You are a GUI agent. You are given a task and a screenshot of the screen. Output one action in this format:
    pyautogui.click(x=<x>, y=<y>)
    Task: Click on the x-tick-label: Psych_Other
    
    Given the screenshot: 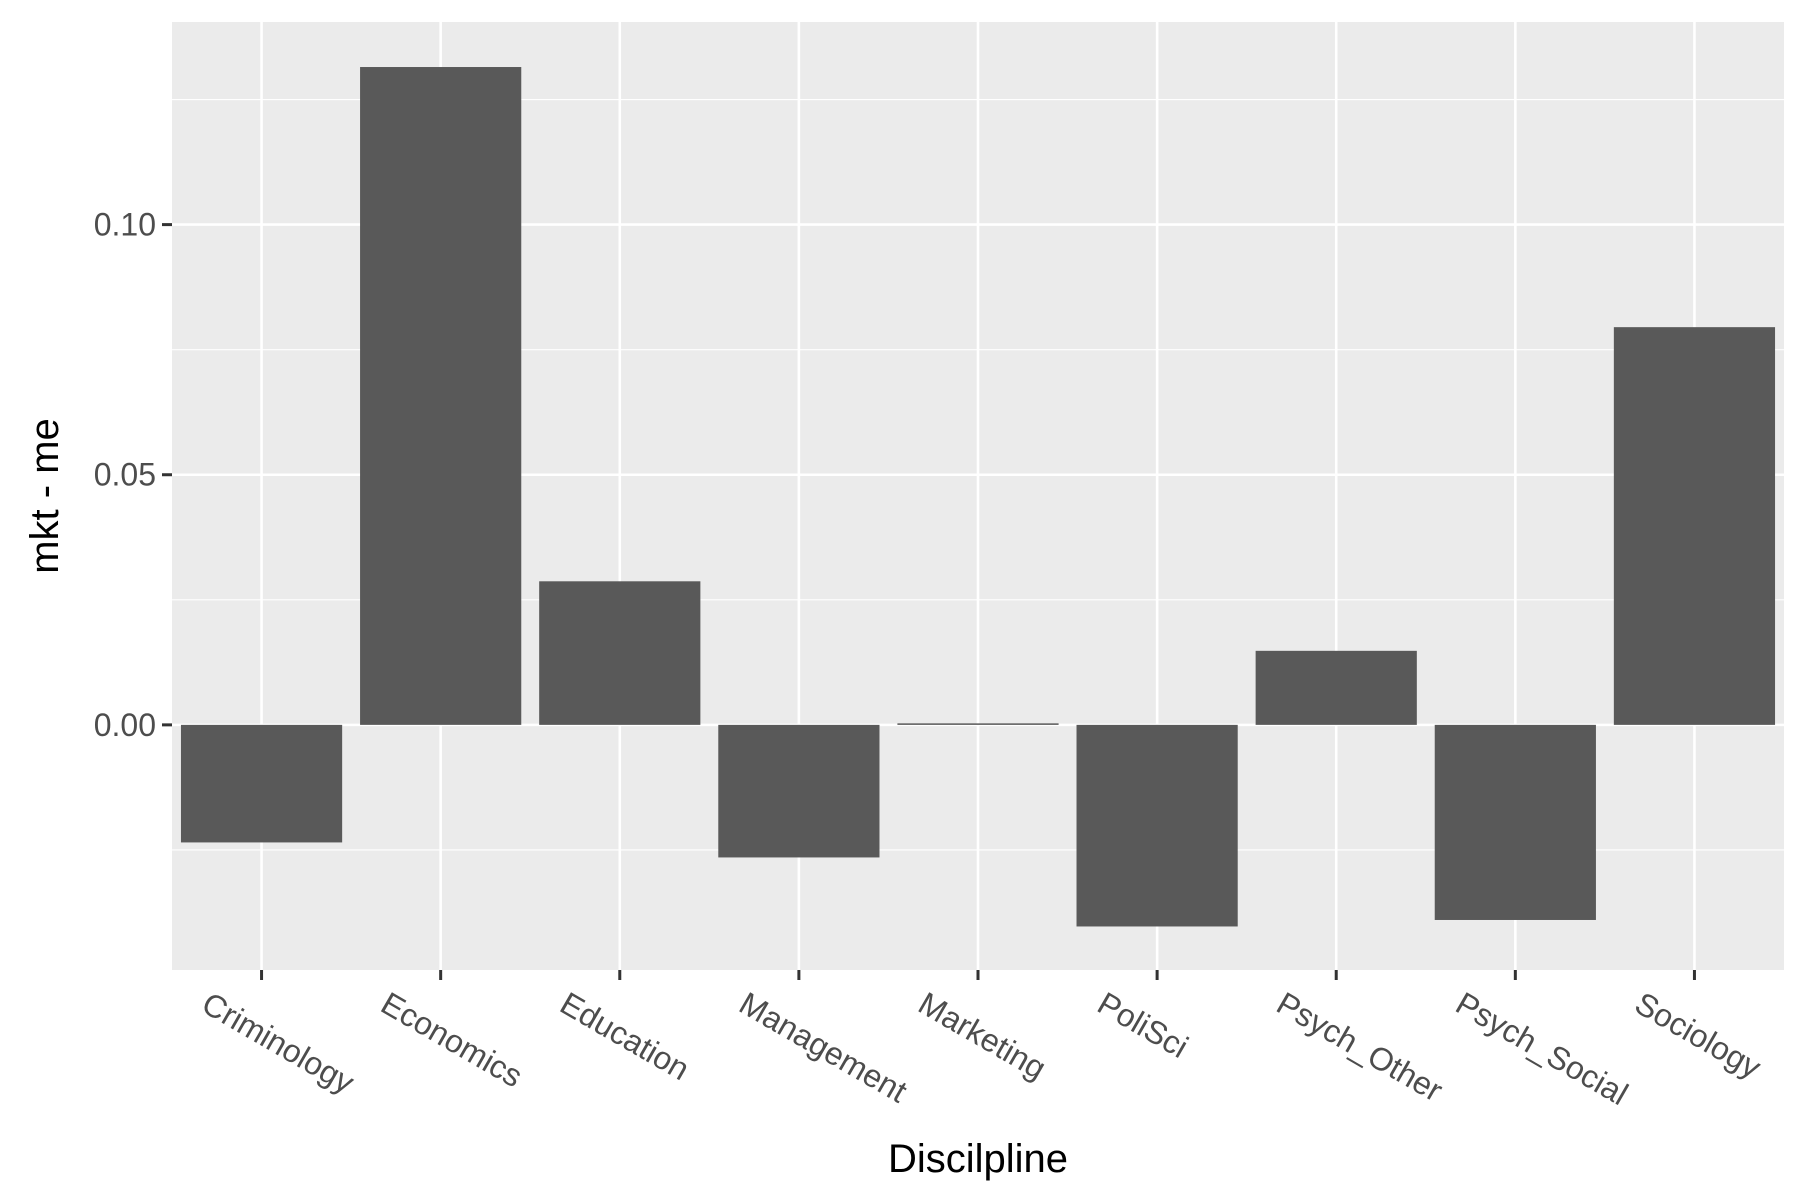 What is the action you would take?
    pyautogui.click(x=1360, y=1047)
    